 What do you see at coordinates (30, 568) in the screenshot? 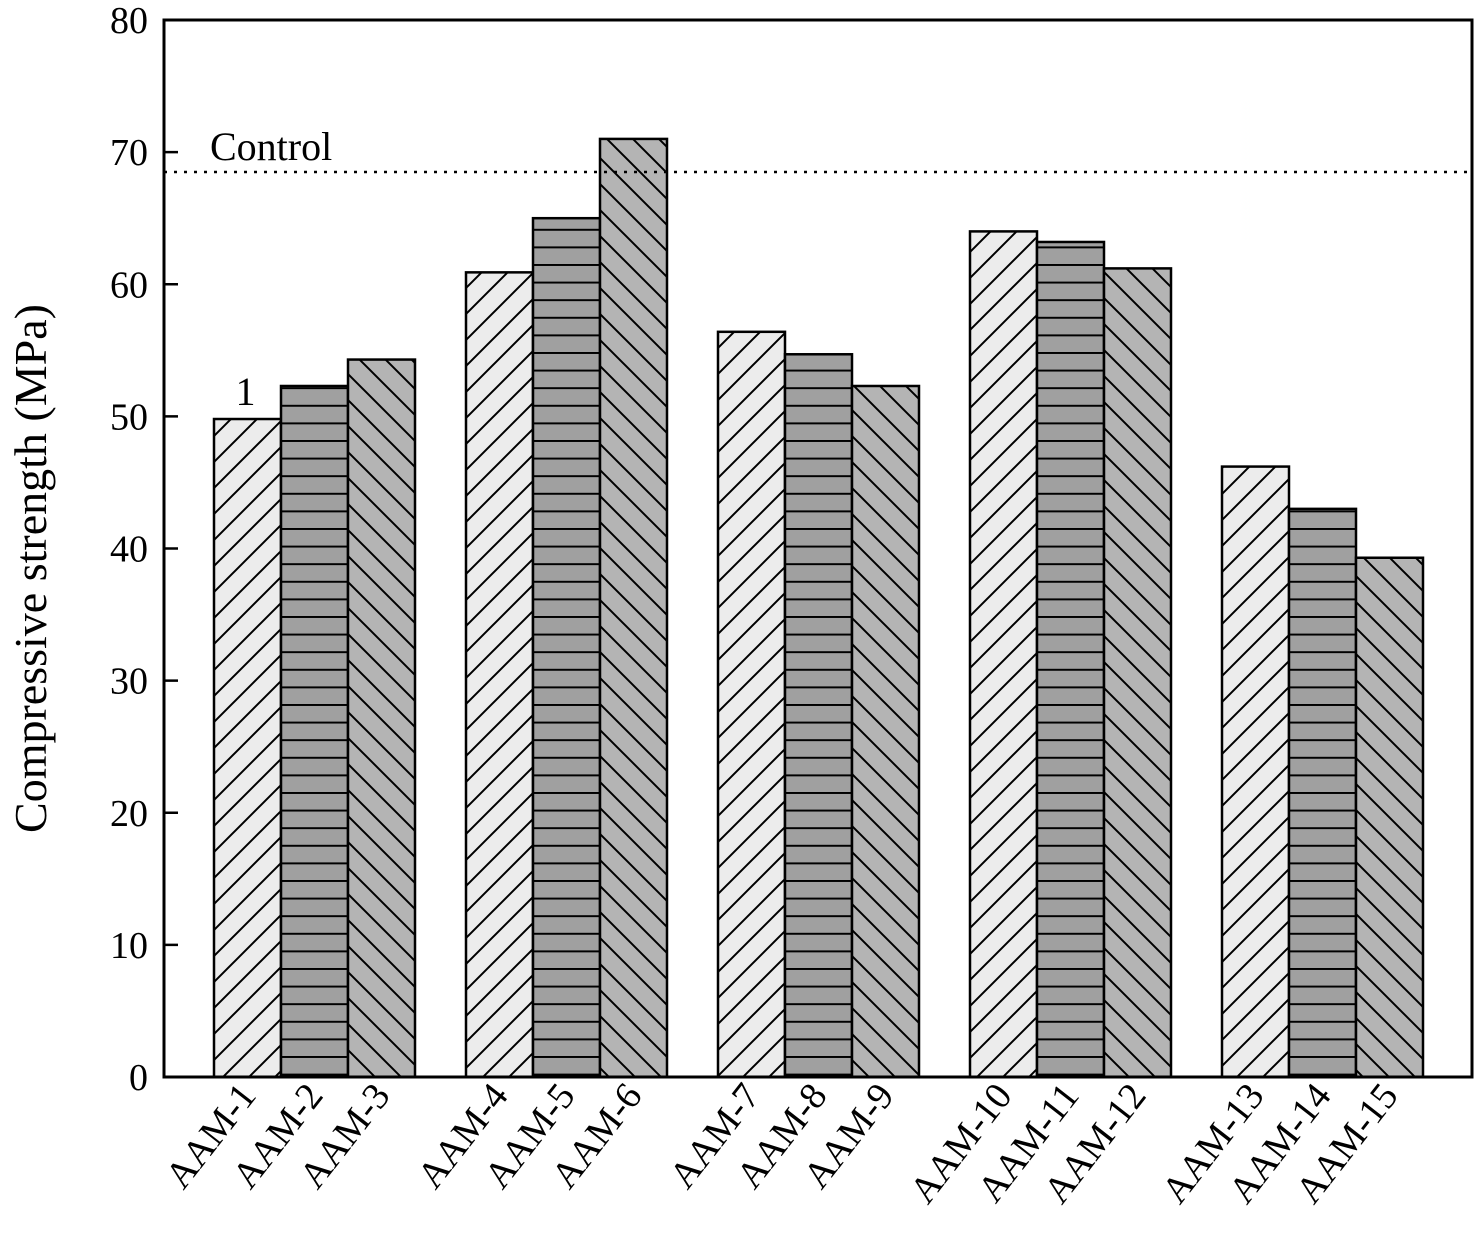
I see `y-axis-title: Compressive strength (MPa)` at bounding box center [30, 568].